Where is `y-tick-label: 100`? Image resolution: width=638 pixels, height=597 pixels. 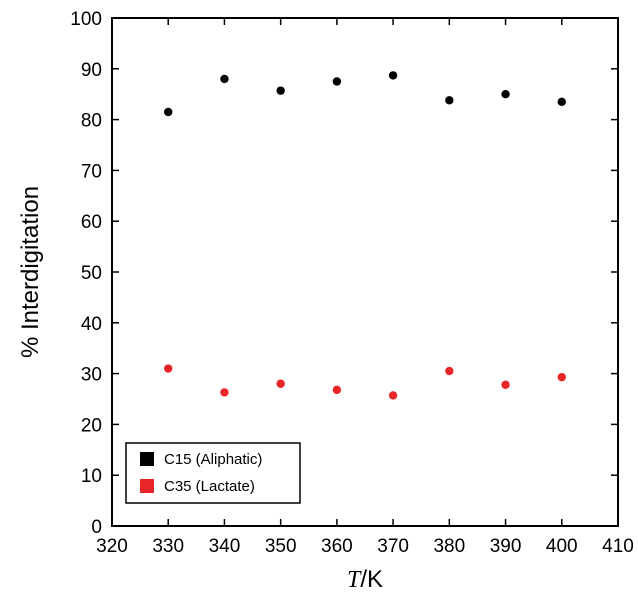
y-tick-label: 100 is located at coordinates (86, 19).